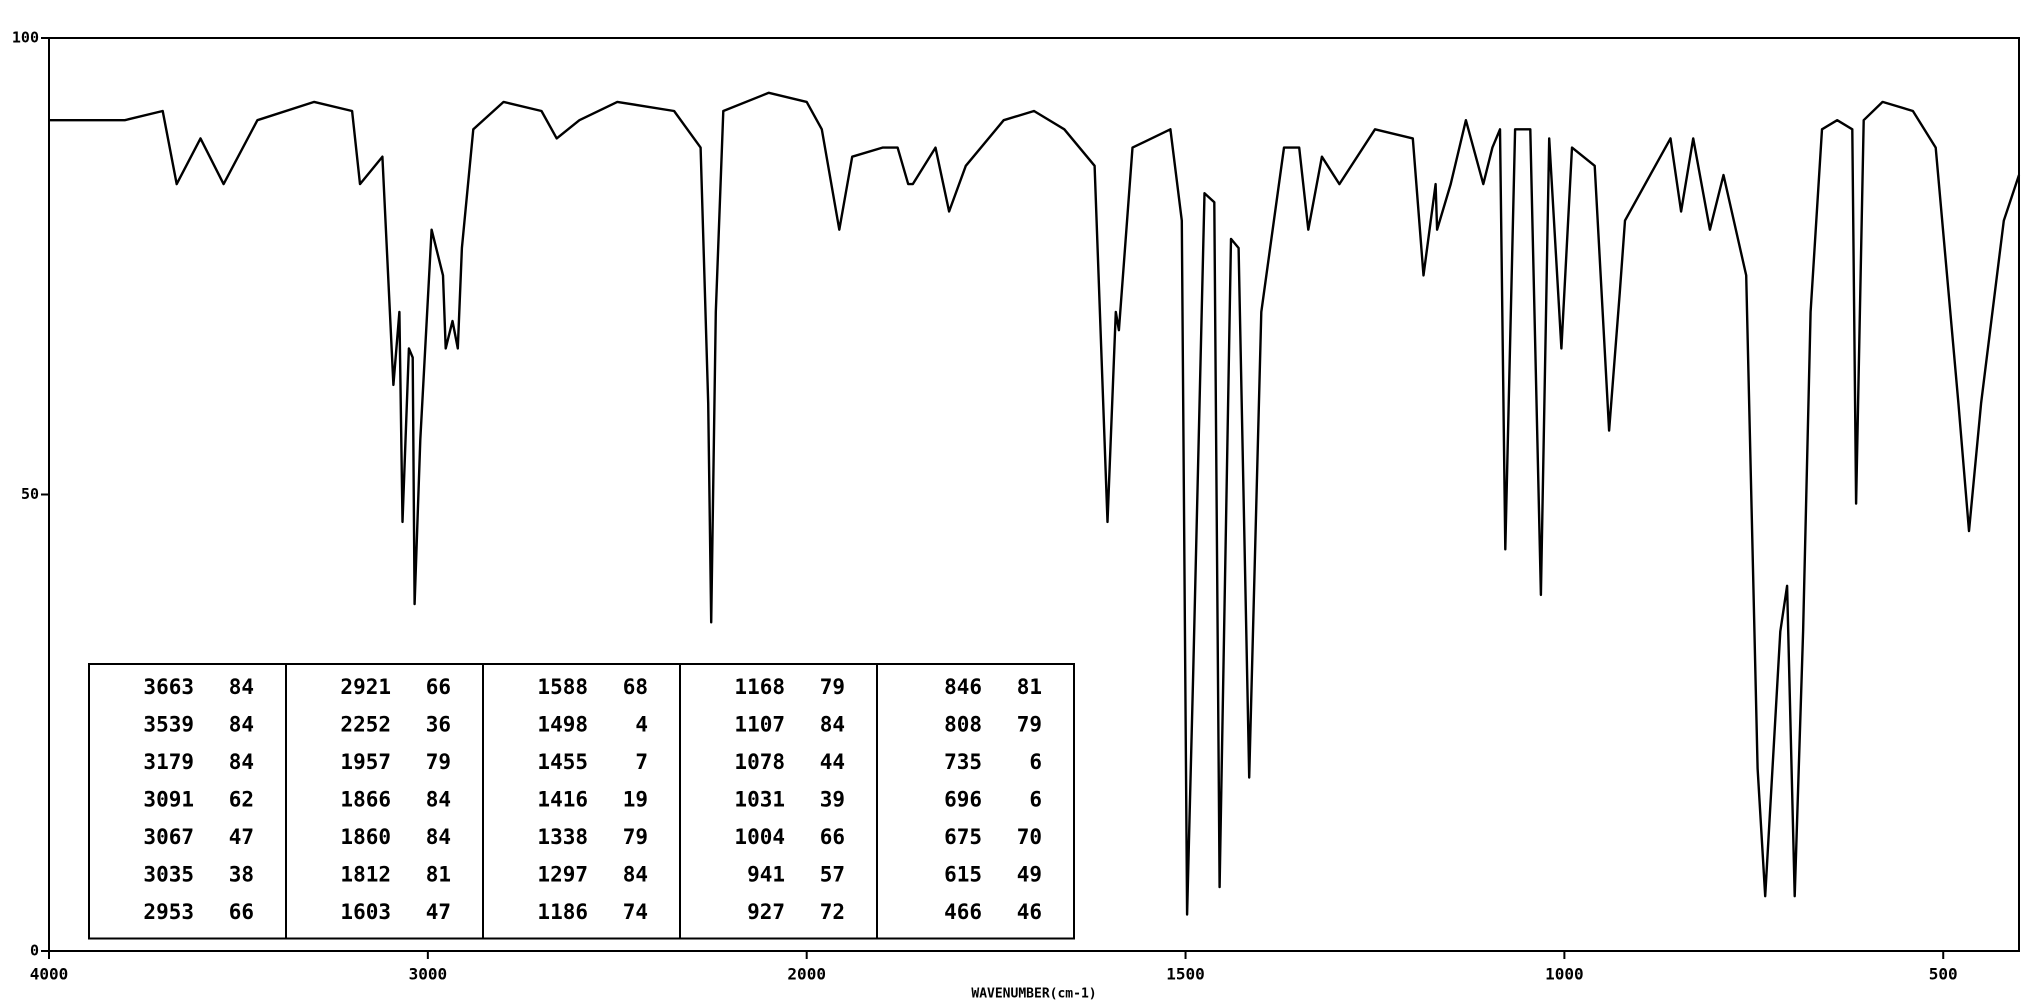 Image resolution: width=2044 pixels, height=1000 pixels. I want to click on peak-wavenumber: 3663, so click(168, 687).